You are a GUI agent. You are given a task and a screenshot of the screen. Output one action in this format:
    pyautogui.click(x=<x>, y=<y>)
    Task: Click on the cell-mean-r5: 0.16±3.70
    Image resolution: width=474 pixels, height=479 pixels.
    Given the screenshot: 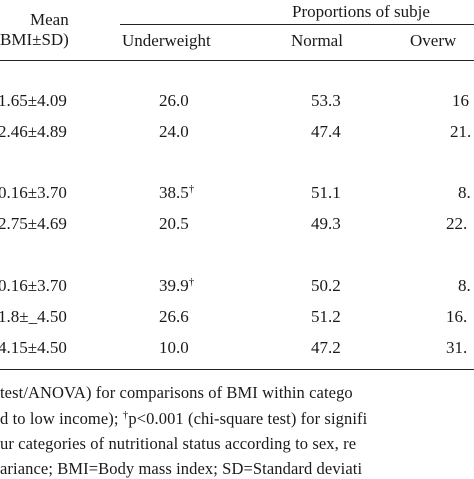 What is the action you would take?
    pyautogui.click(x=33, y=285)
    